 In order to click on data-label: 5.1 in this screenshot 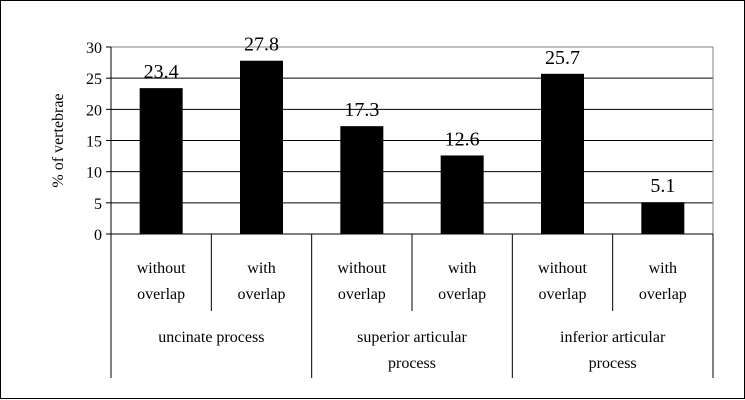, I will do `click(662, 186)`.